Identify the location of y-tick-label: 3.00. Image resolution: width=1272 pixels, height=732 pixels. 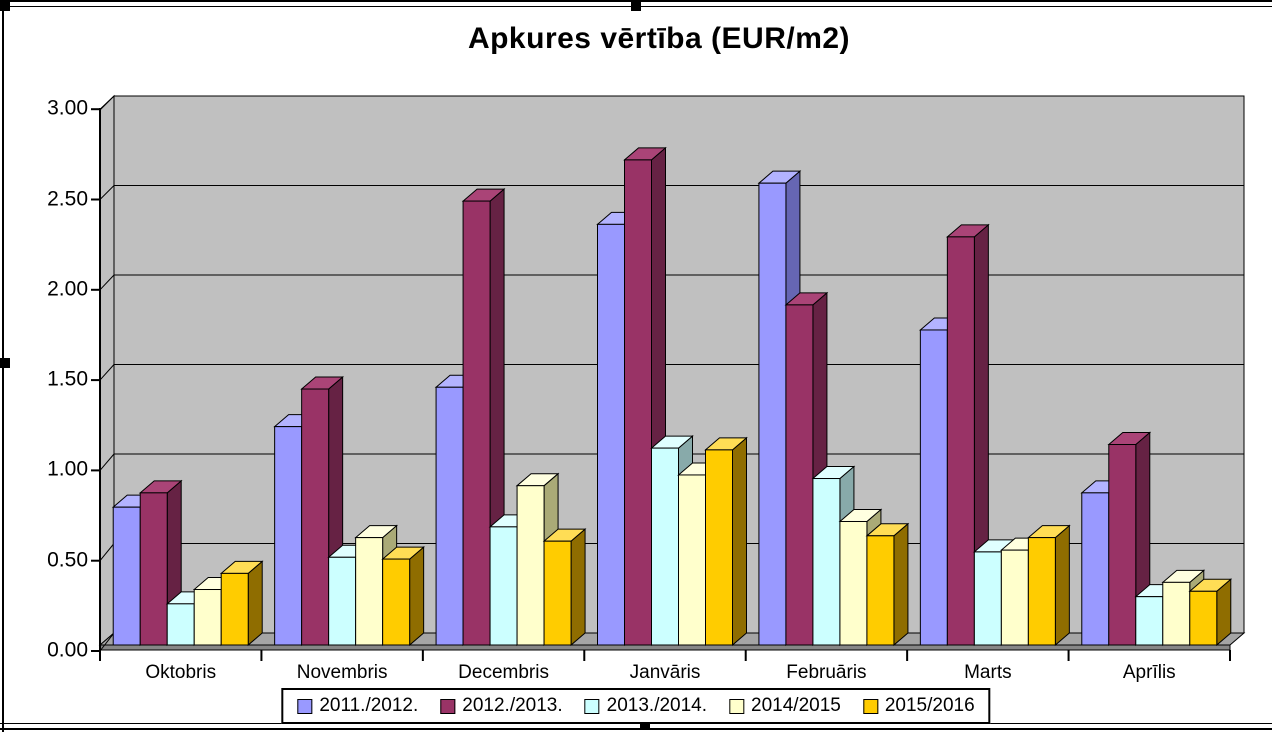
(67, 108).